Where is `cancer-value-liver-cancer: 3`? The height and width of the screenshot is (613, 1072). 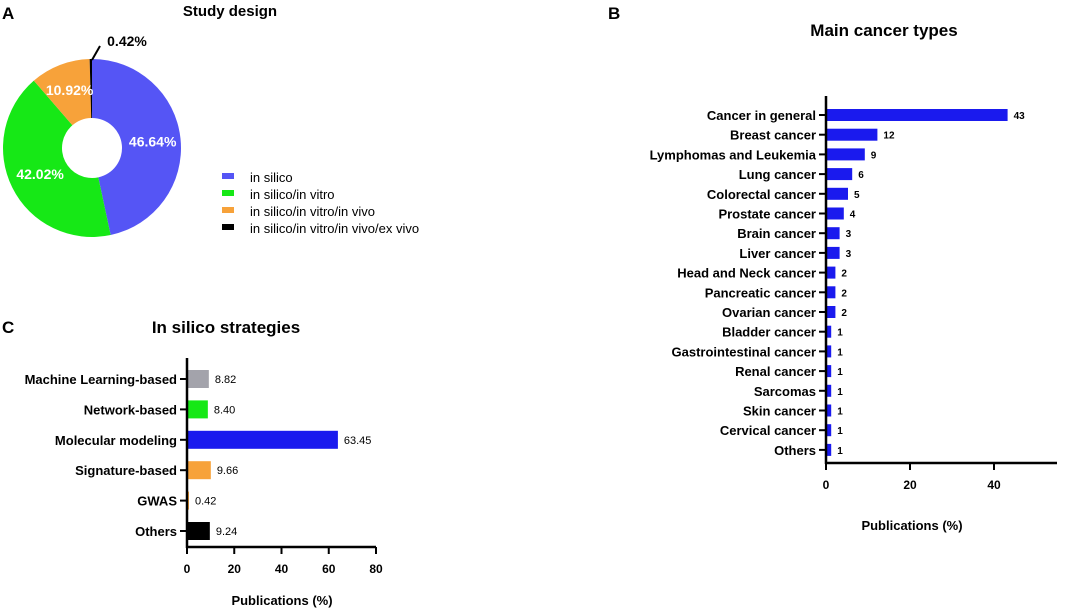 cancer-value-liver-cancer: 3 is located at coordinates (849, 254).